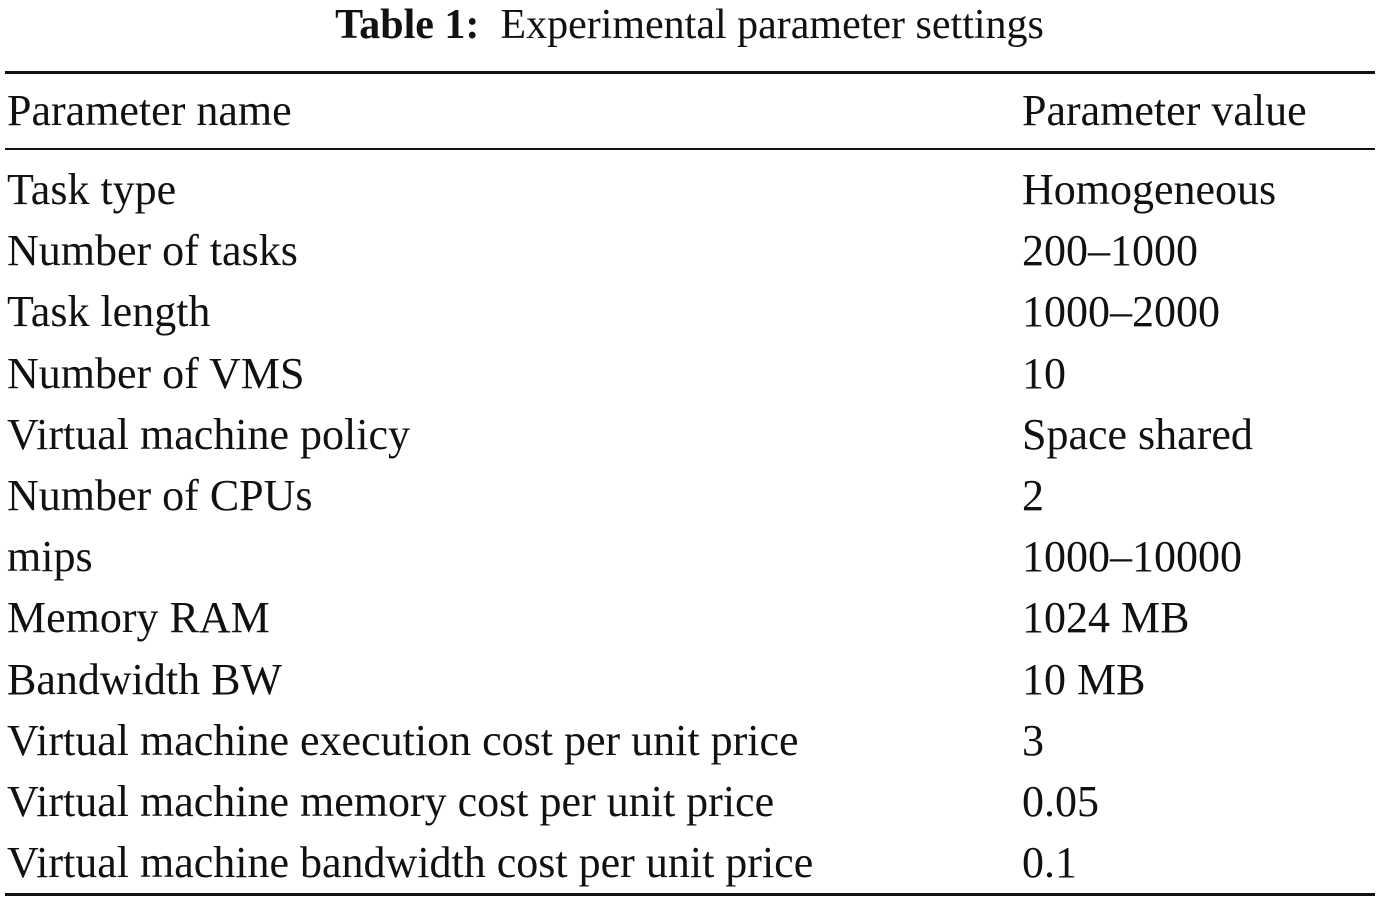  Describe the element at coordinates (149, 110) in the screenshot. I see `header-parameter-name: Parameter name` at that location.